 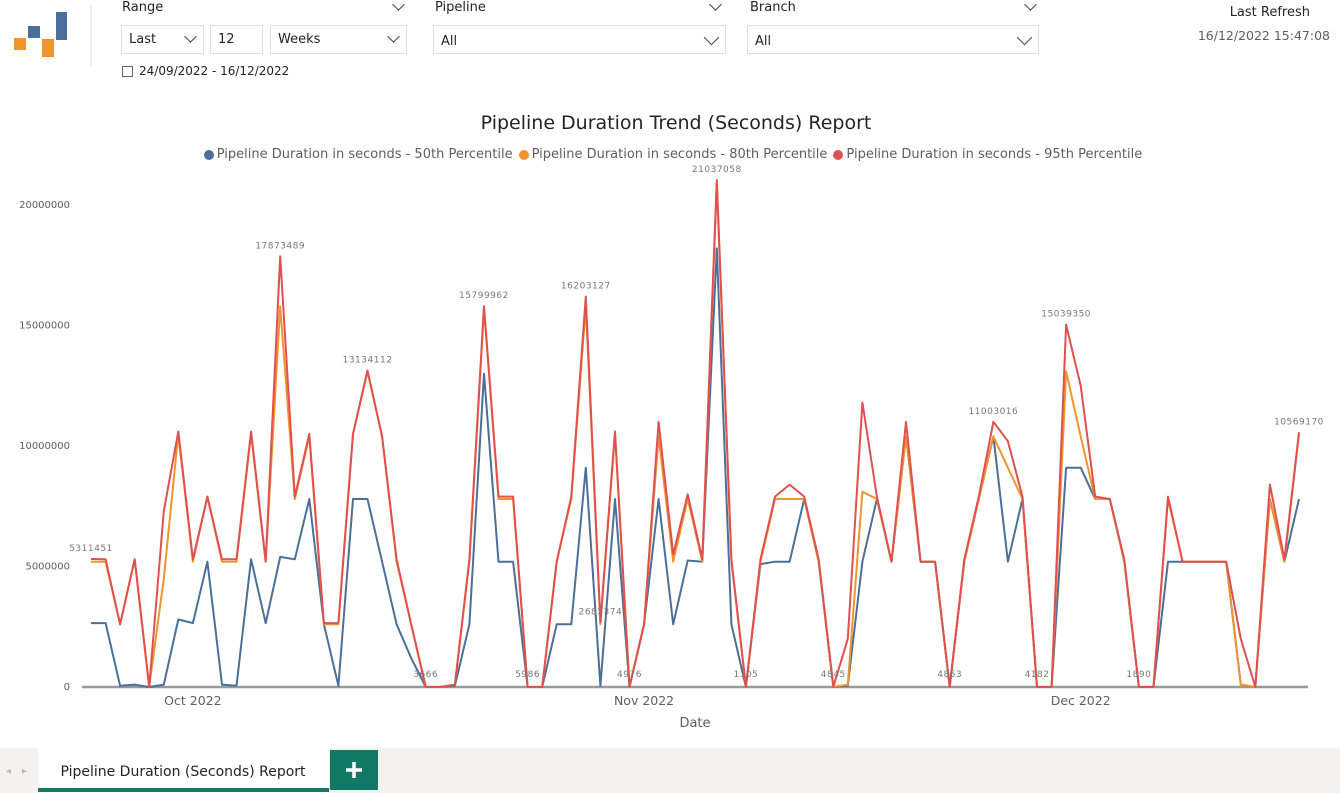 What do you see at coordinates (127, 71) in the screenshot?
I see `calendar-icon` at bounding box center [127, 71].